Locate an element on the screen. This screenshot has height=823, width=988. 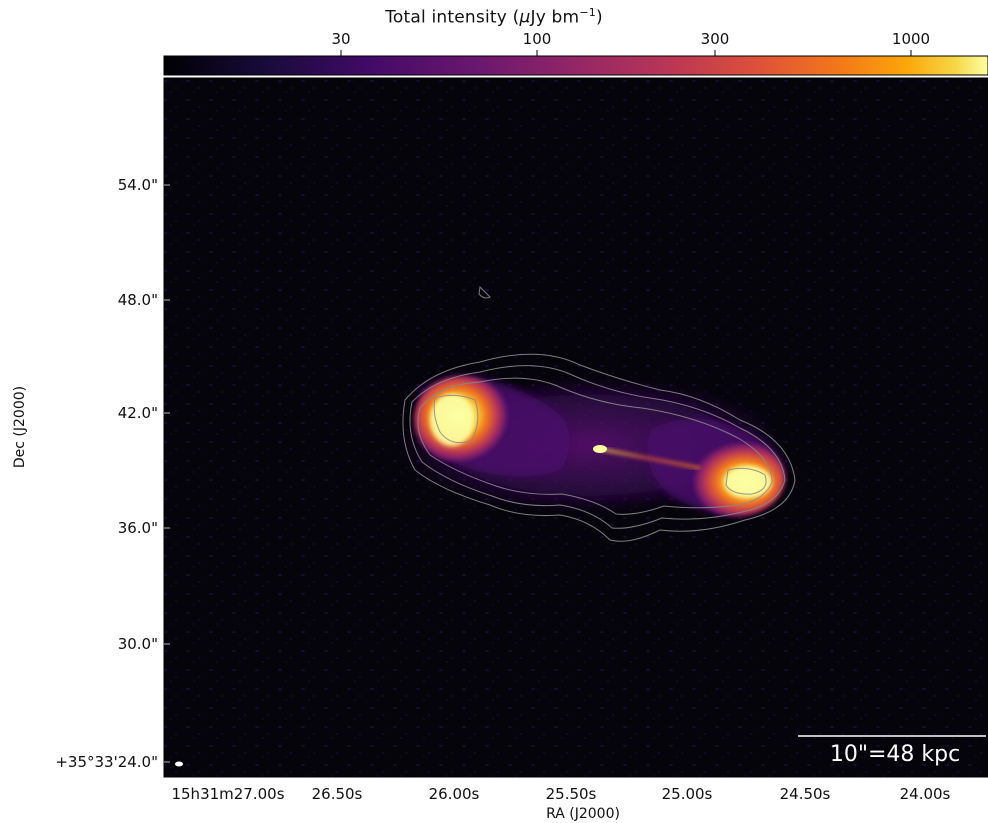
x-axis-title: RA (J2000) is located at coordinates (583, 814).